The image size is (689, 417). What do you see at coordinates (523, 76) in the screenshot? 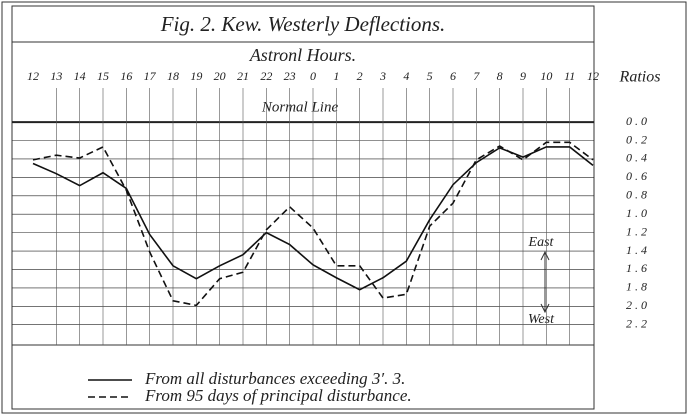
I see `x-tick-label: 9` at bounding box center [523, 76].